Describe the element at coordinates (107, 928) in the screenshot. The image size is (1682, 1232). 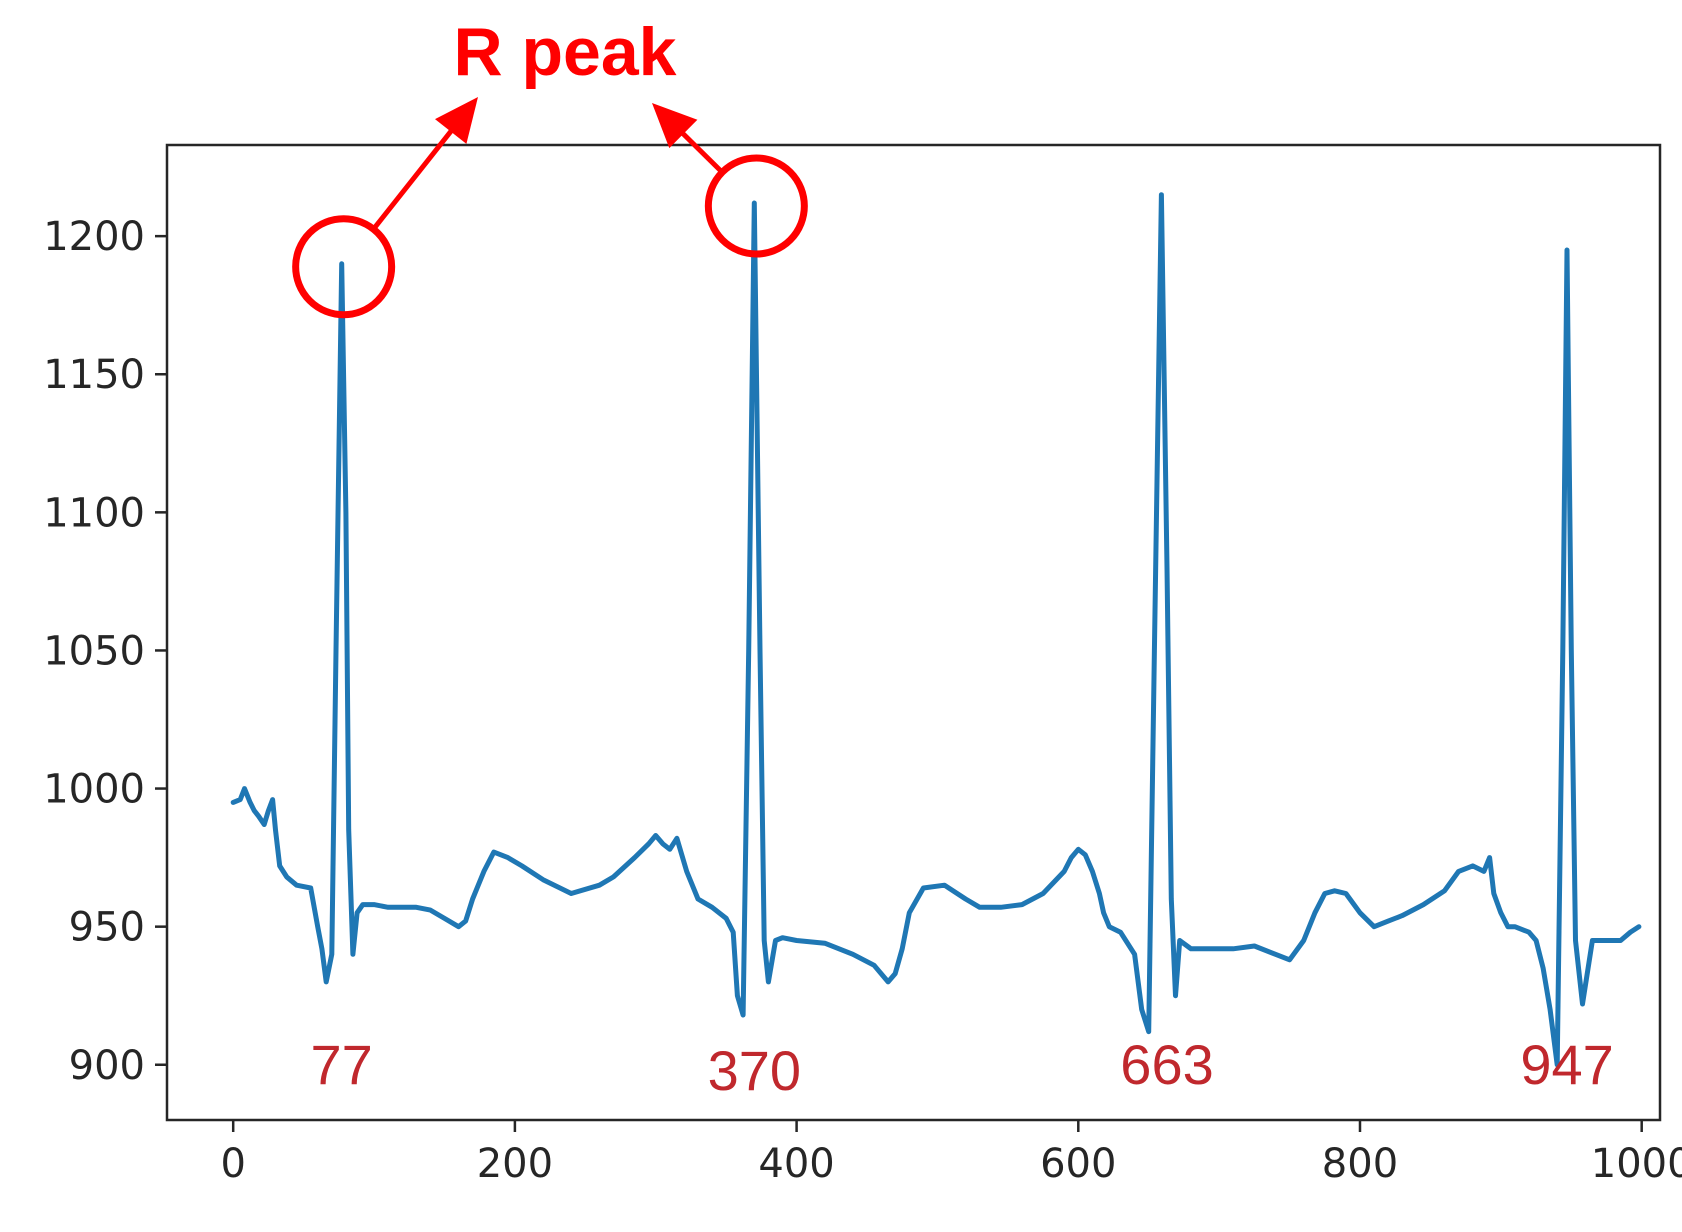
I see `y-tick-label: 950` at that location.